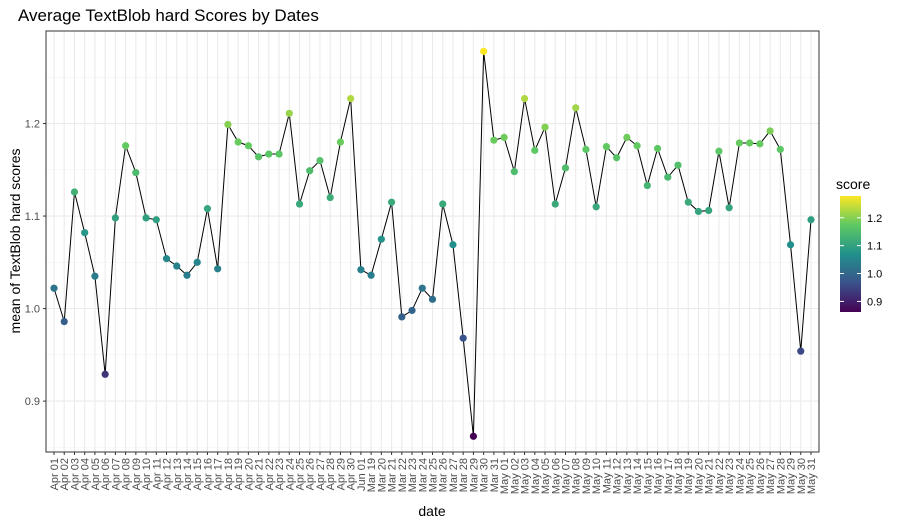 The height and width of the screenshot is (526, 900). What do you see at coordinates (35, 263) in the screenshot?
I see `y-axis: 0.9 1.0 1.1 1.2` at bounding box center [35, 263].